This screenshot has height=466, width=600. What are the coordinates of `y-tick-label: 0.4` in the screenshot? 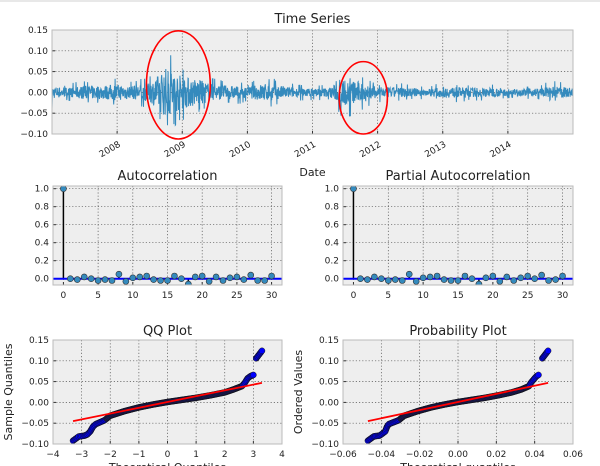 It's located at (332, 244).